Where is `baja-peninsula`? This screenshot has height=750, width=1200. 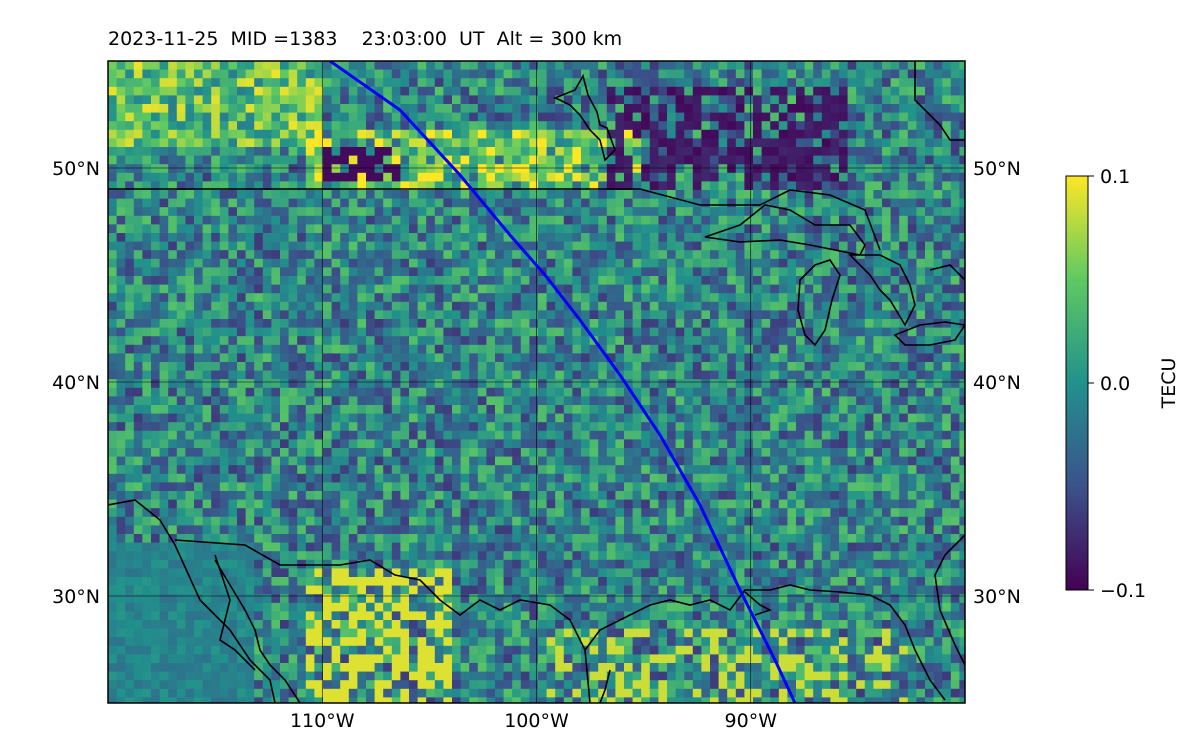 baja-peninsula is located at coordinates (257, 631).